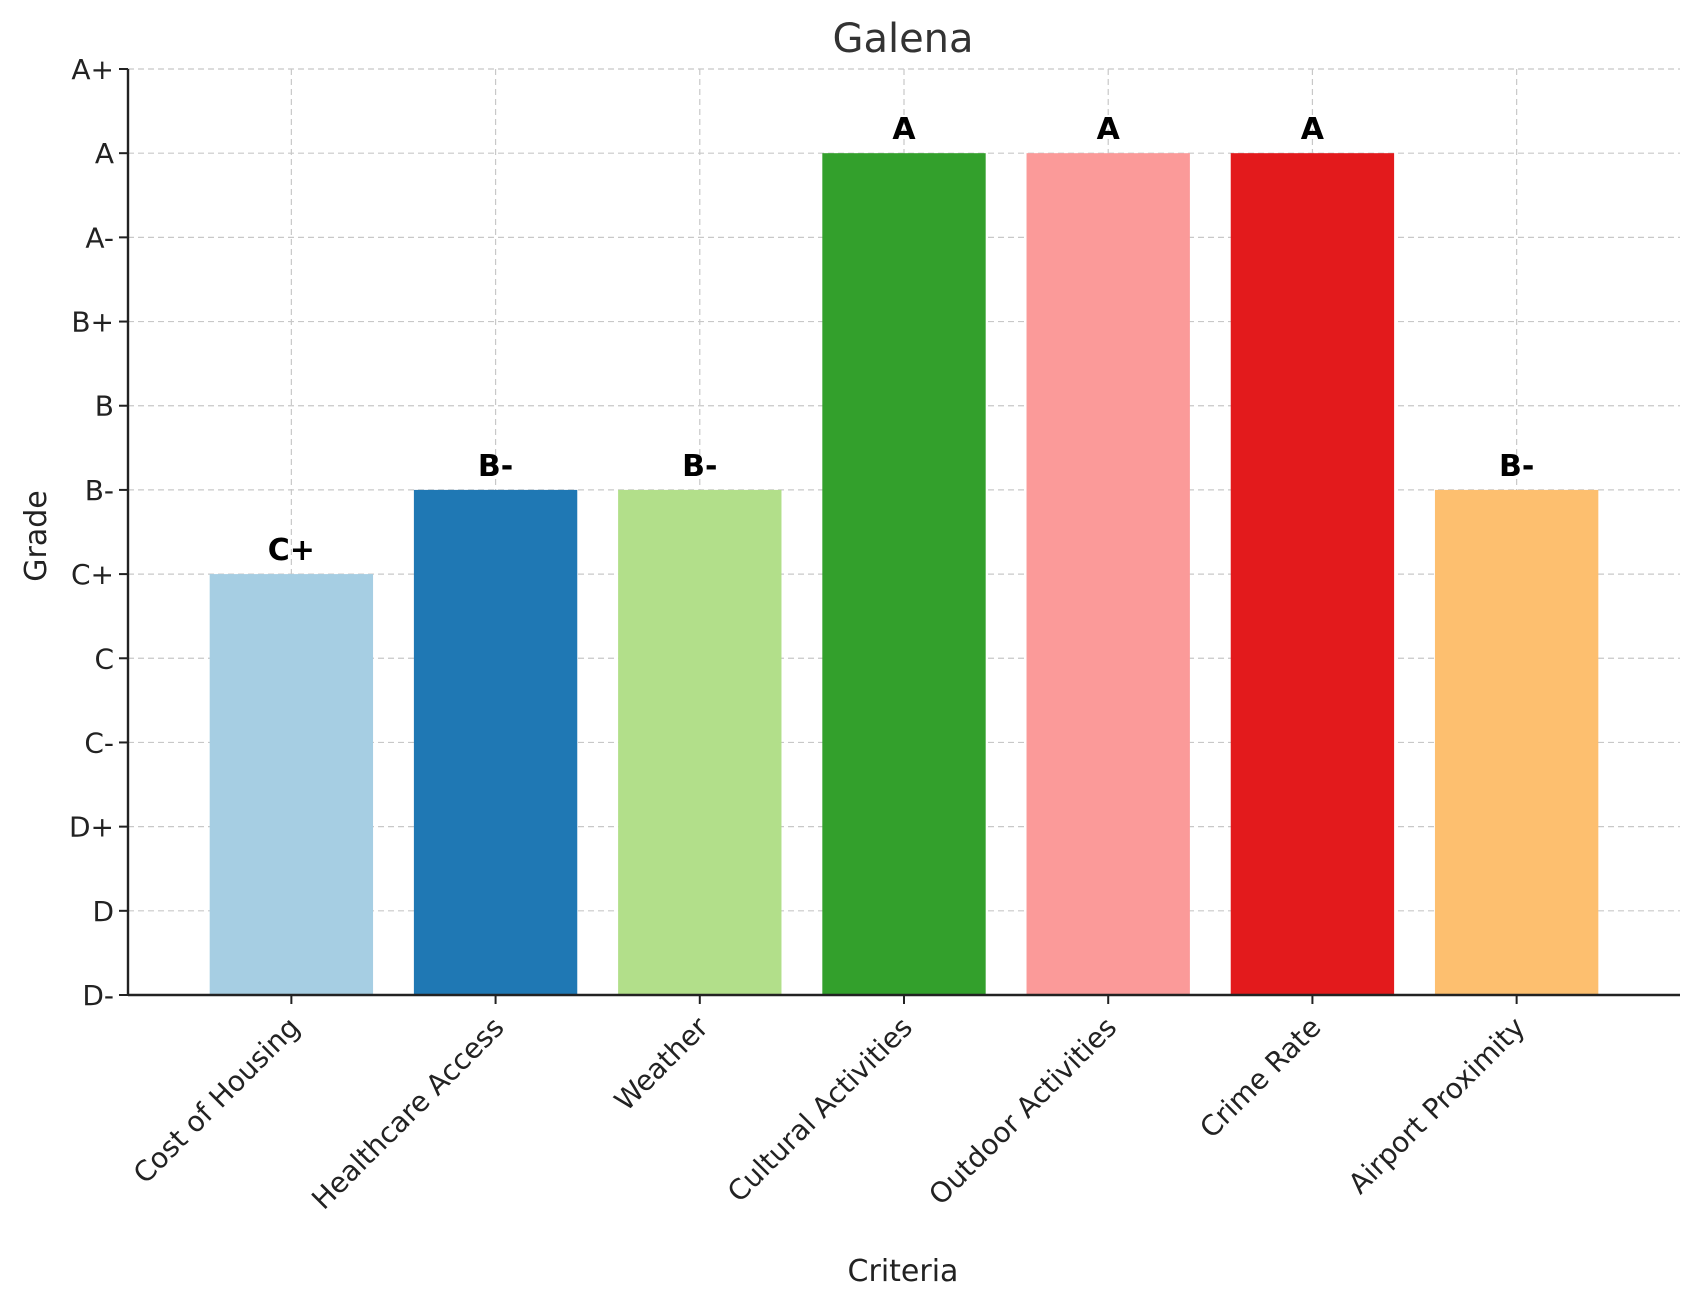  What do you see at coordinates (820, 1110) in the screenshot?
I see `x-tick-label: Cultural Activities` at bounding box center [820, 1110].